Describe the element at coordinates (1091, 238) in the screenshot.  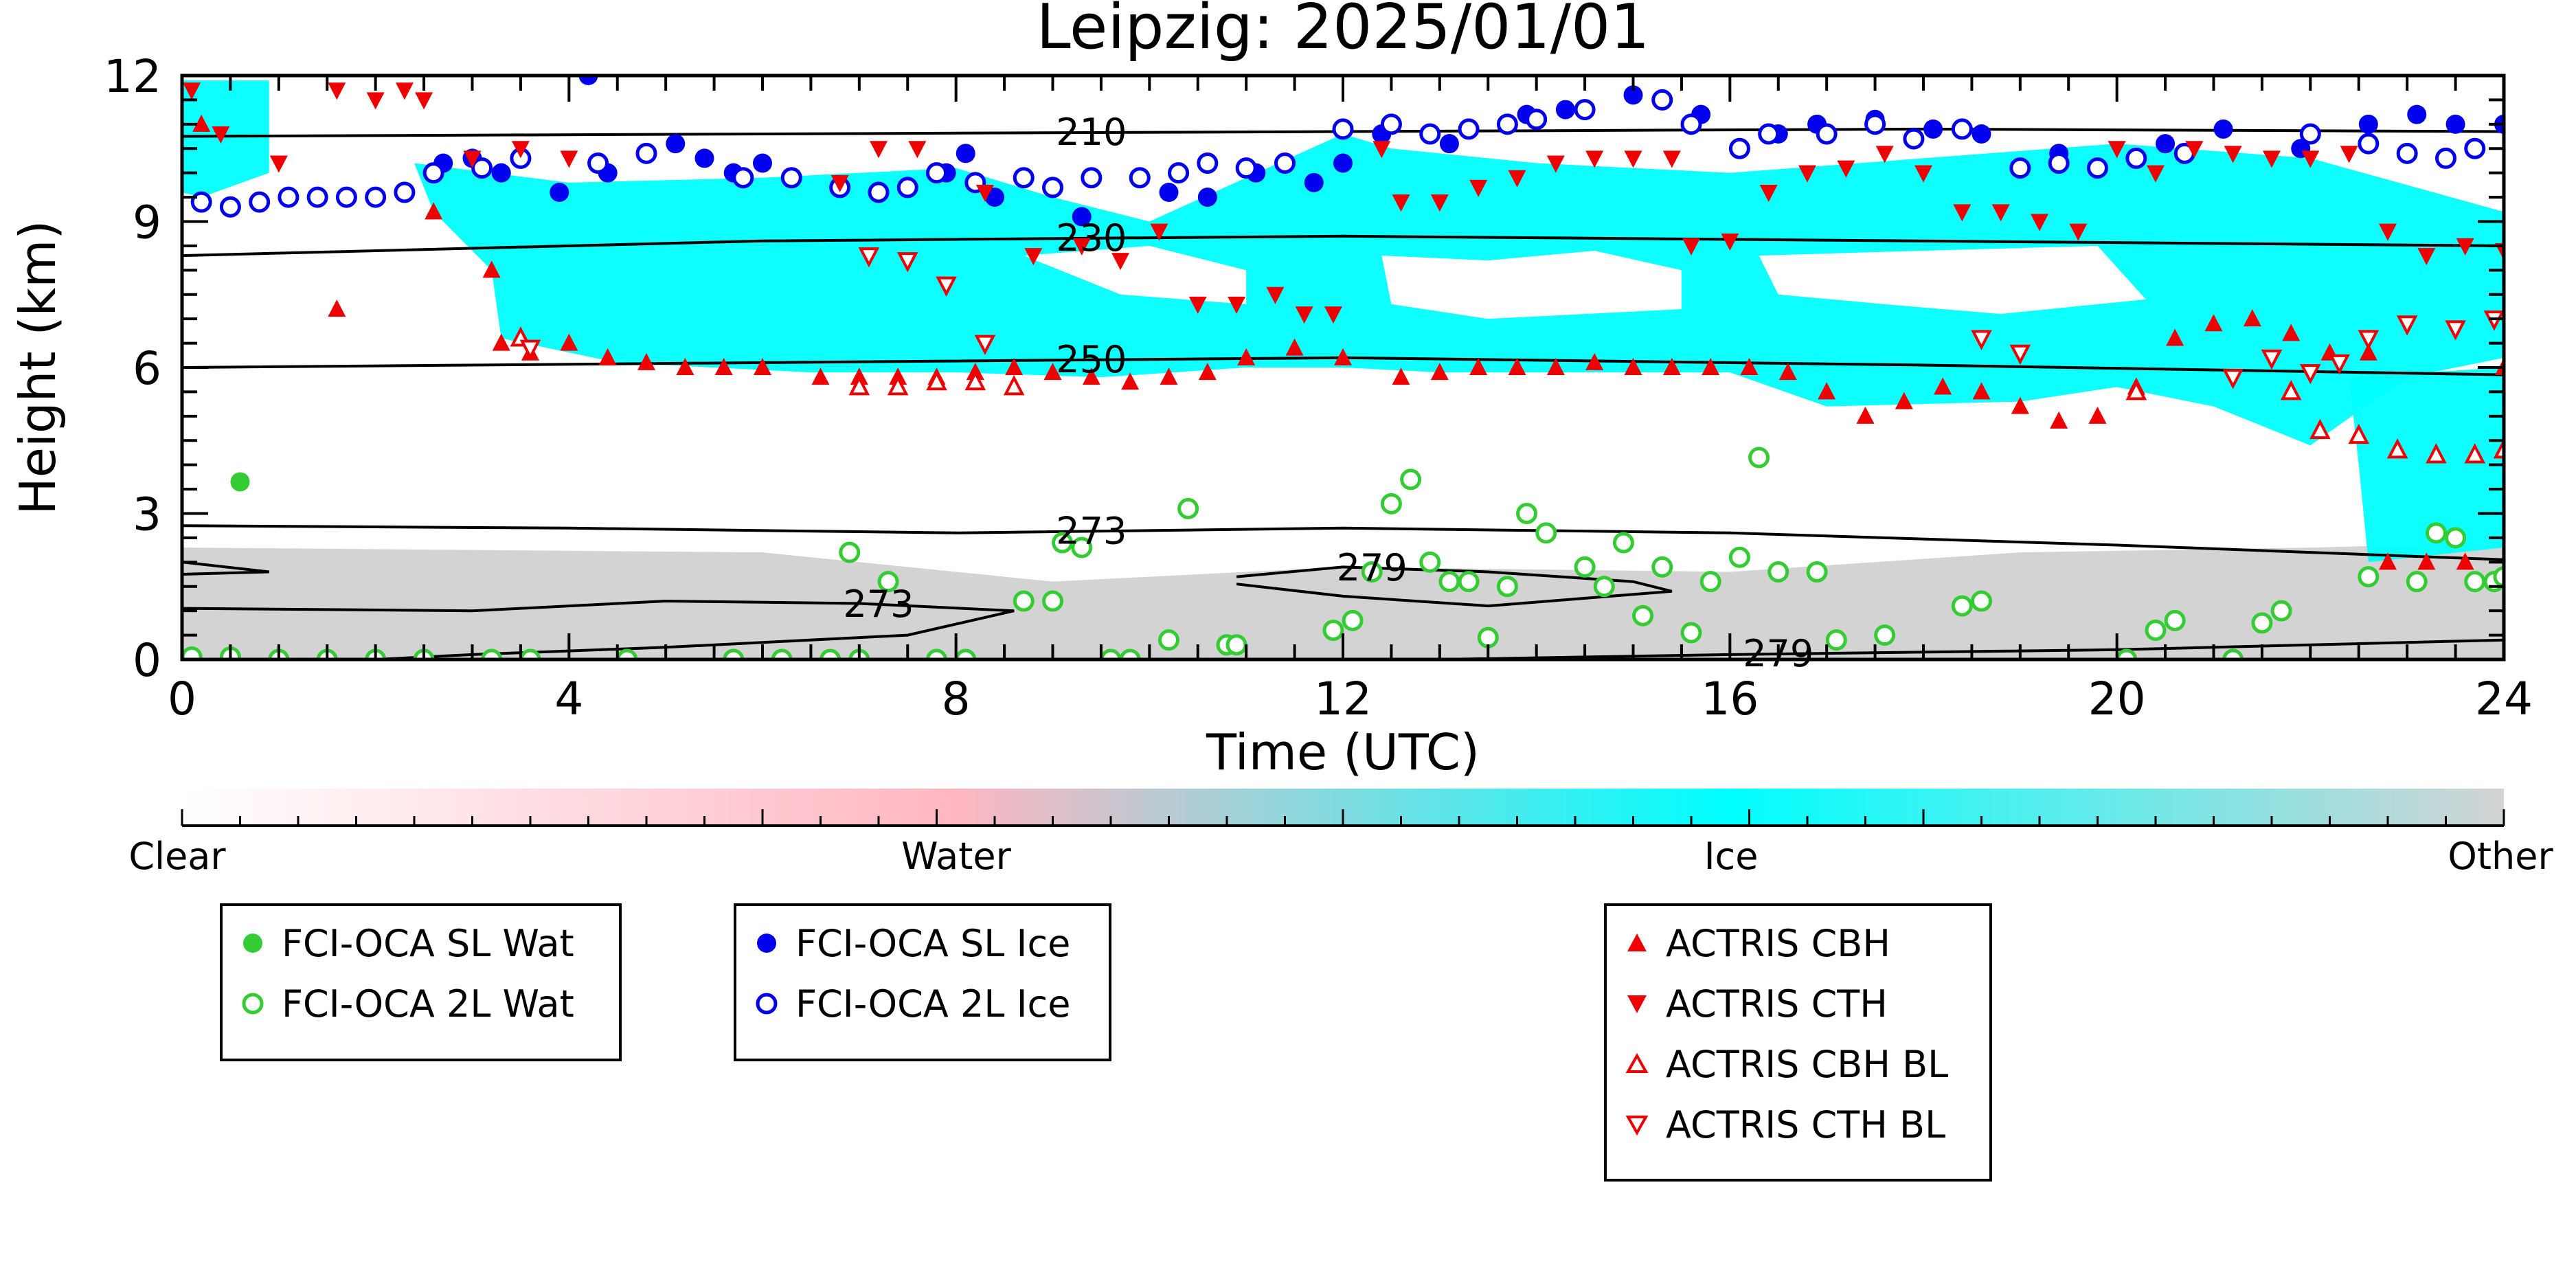
I see `contour-label: 230` at that location.